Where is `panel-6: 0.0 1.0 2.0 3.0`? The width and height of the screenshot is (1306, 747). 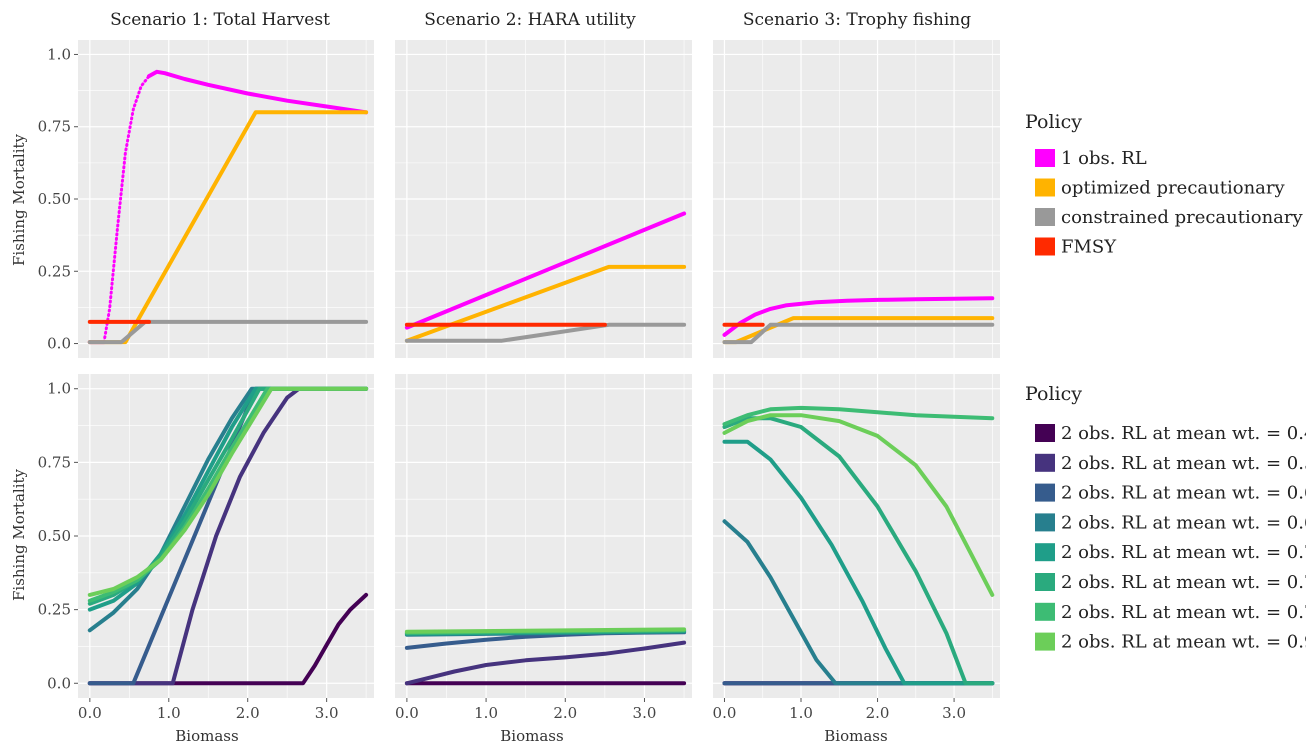
panel-6: 0.0 1.0 2.0 3.0 is located at coordinates (856, 548).